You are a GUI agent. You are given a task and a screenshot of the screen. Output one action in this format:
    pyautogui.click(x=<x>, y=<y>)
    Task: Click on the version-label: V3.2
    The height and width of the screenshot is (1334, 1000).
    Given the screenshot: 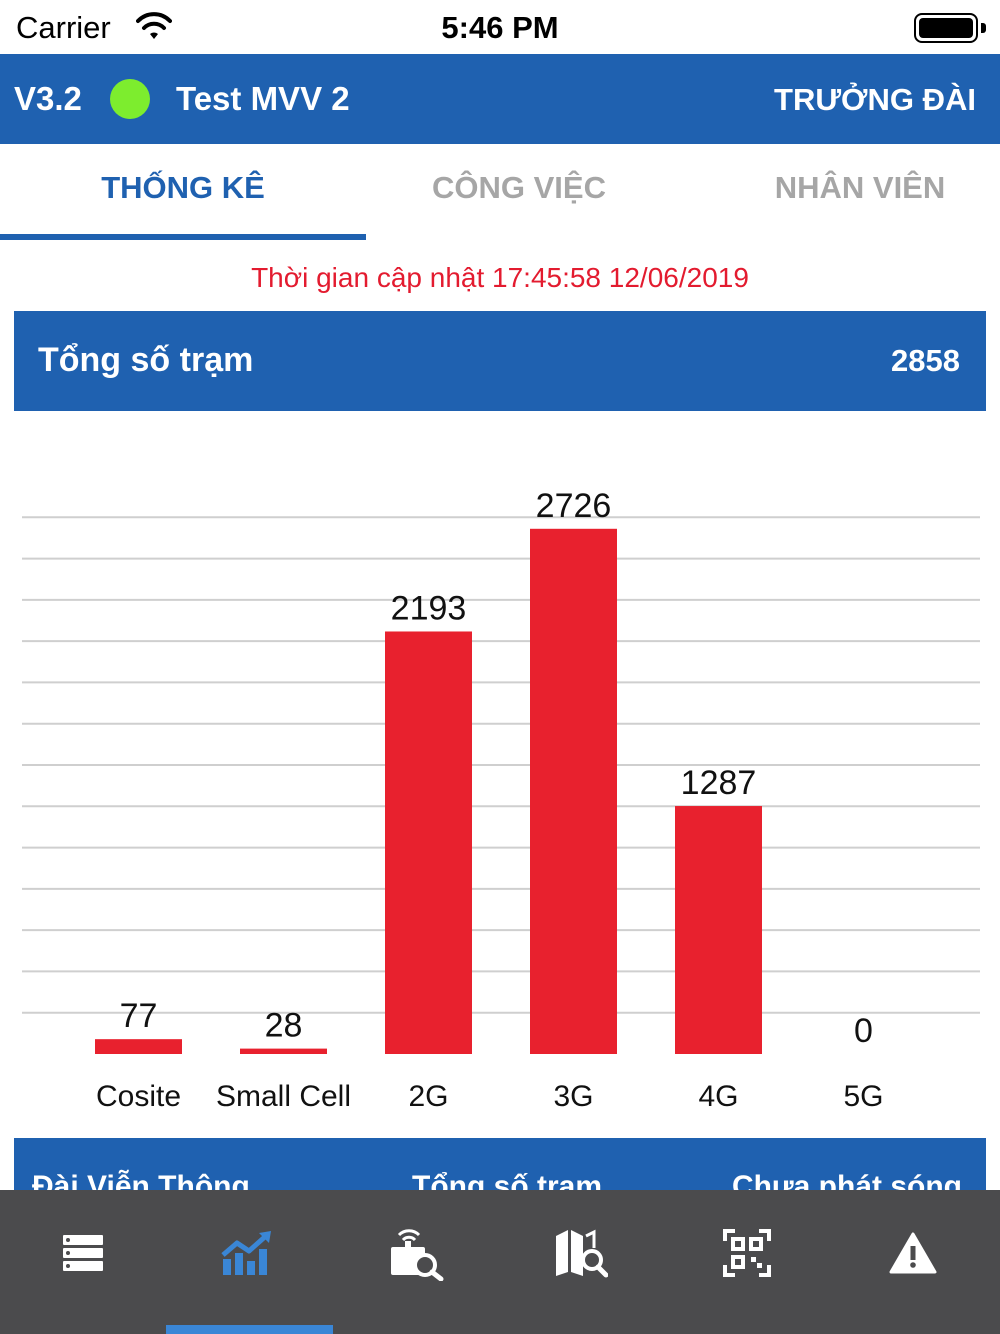 What is the action you would take?
    pyautogui.click(x=48, y=98)
    